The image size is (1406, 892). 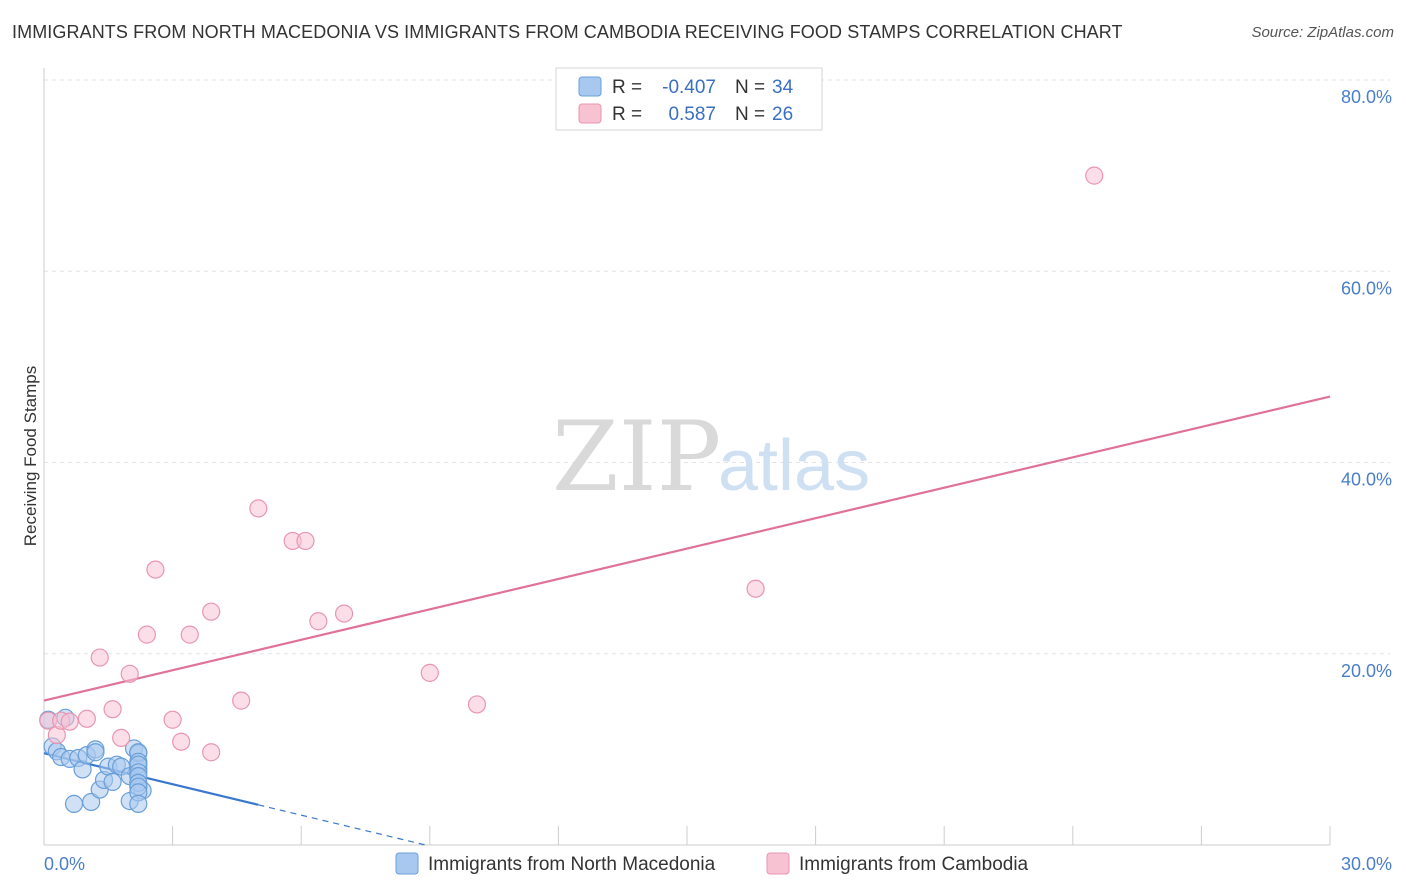 I want to click on watermark: ZIP atlas, so click(x=711, y=457).